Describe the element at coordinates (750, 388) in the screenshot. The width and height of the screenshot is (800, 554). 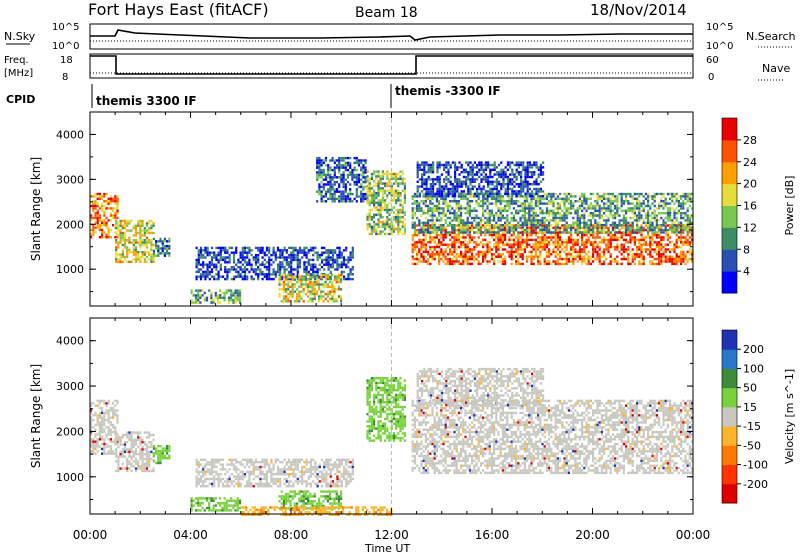
I see `colorbar-tick-label: 50` at that location.